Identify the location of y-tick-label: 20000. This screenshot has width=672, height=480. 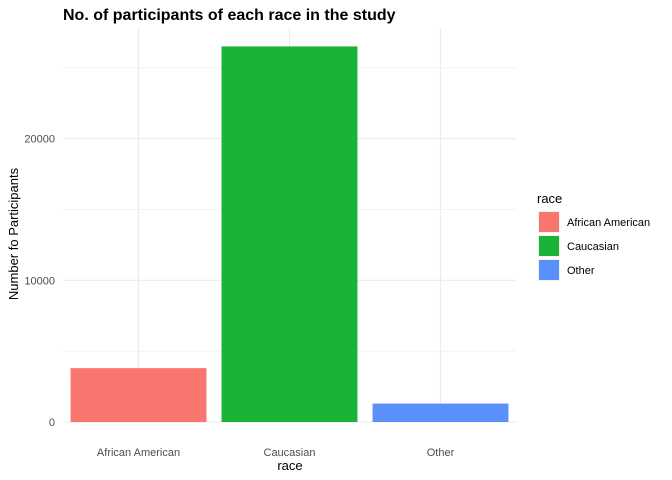
(39, 140).